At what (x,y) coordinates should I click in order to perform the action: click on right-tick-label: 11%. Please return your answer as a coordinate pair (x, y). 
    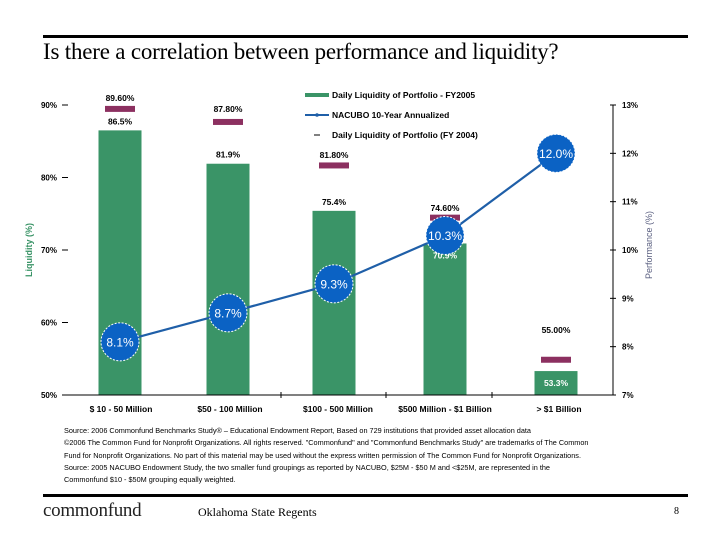
    Looking at the image, I should click on (630, 202).